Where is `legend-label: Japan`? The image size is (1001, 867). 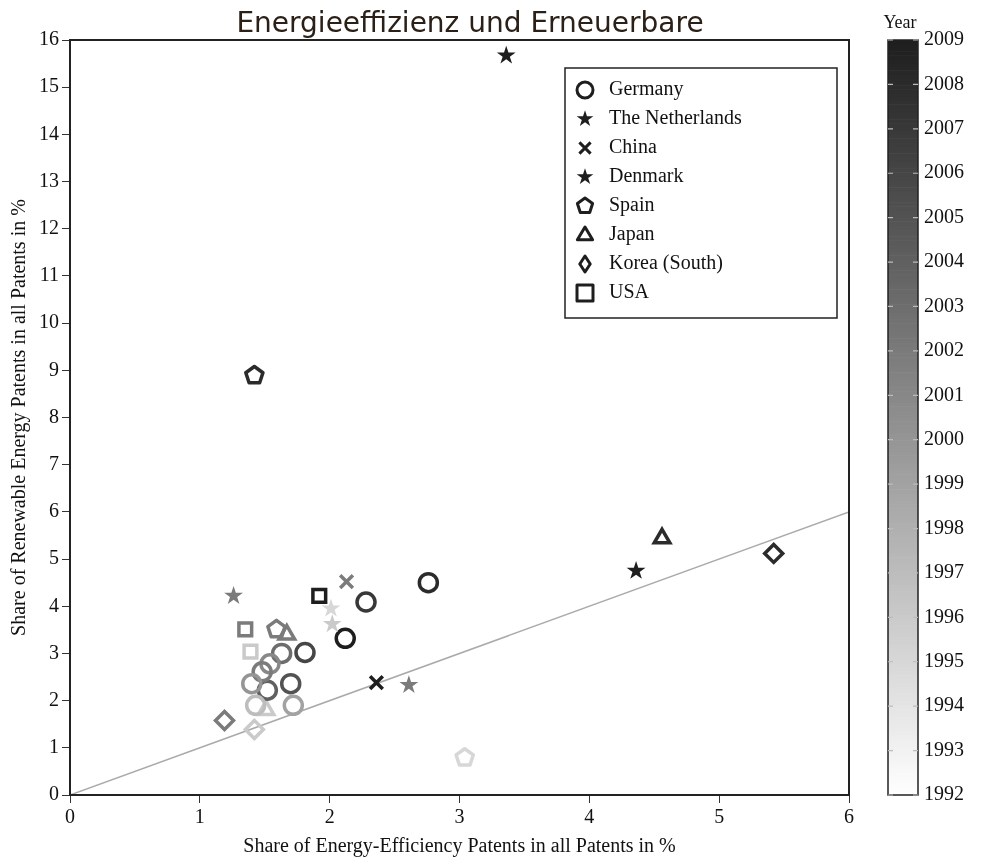 legend-label: Japan is located at coordinates (632, 234).